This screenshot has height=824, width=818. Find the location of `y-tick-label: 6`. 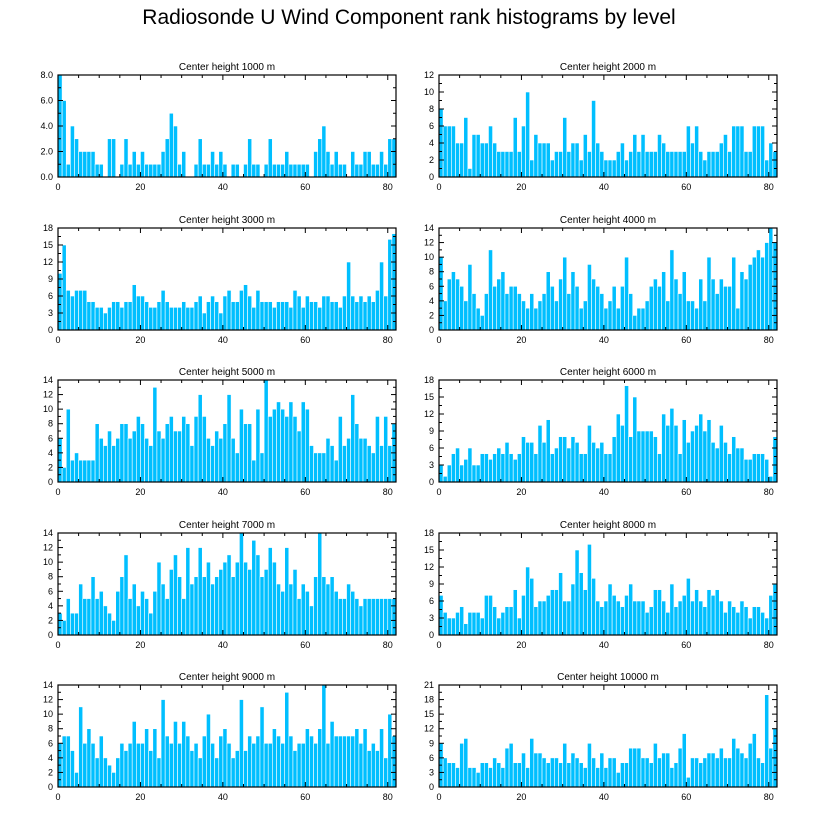

y-tick-label: 6 is located at coordinates (431, 286).